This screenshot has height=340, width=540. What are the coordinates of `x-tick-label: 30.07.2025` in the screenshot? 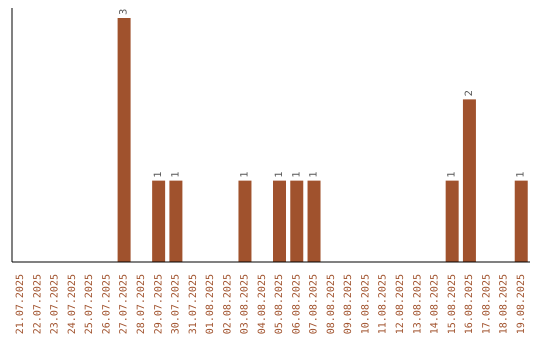 It's located at (176, 304).